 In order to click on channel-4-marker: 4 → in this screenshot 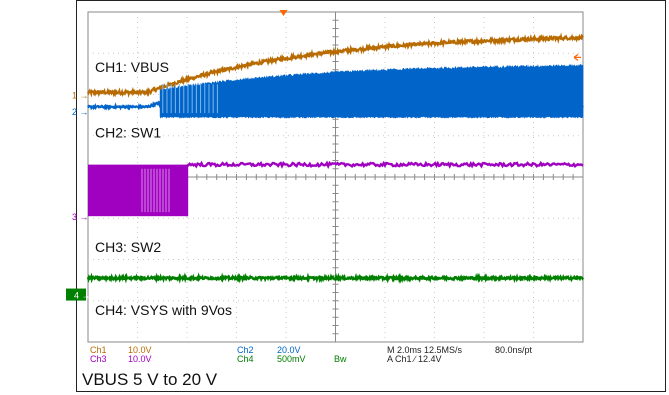, I will do `click(82, 296)`.